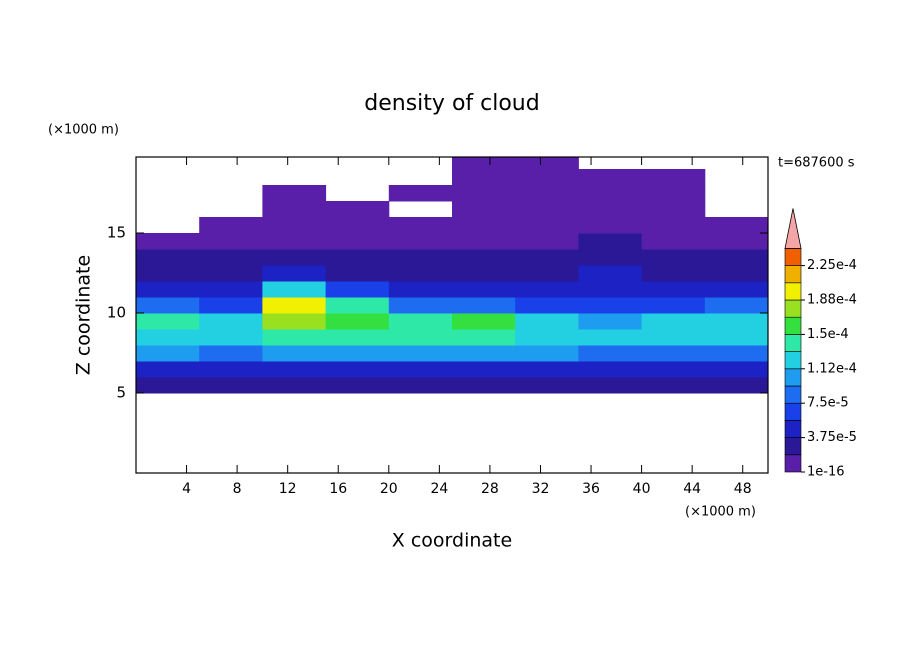 This screenshot has width=904, height=654. Describe the element at coordinates (642, 489) in the screenshot. I see `x-tick-label: 40` at that location.